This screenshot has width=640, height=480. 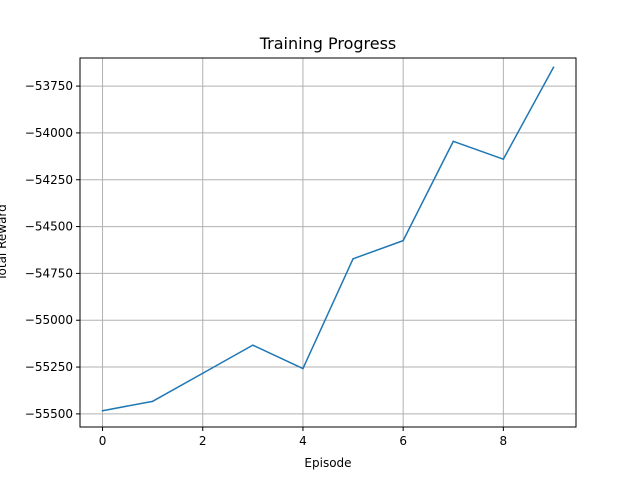 What do you see at coordinates (403, 441) in the screenshot?
I see `x-tick-label: 6` at bounding box center [403, 441].